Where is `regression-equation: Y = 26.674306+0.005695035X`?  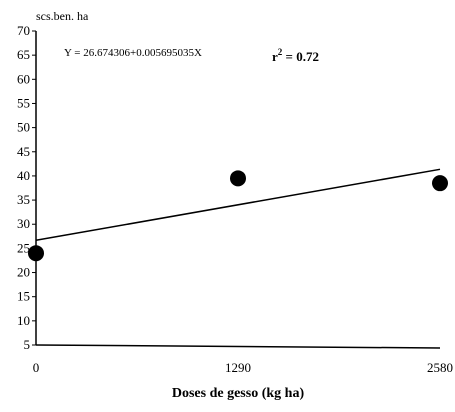 regression-equation: Y = 26.674306+0.005695035X is located at coordinates (133, 53).